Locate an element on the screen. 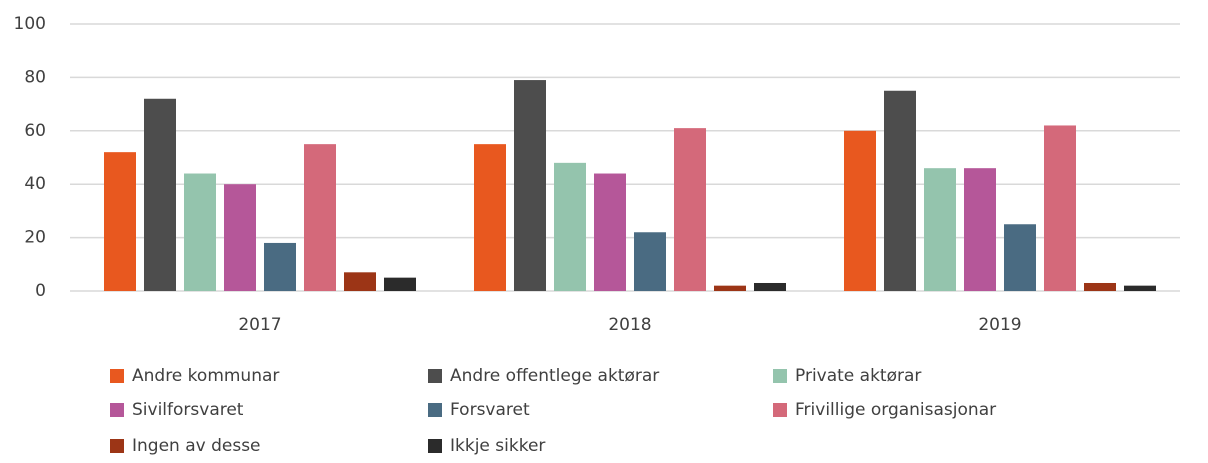 This screenshot has width=1208, height=463. legend-label: Andre offentlege aktørar is located at coordinates (554, 376).